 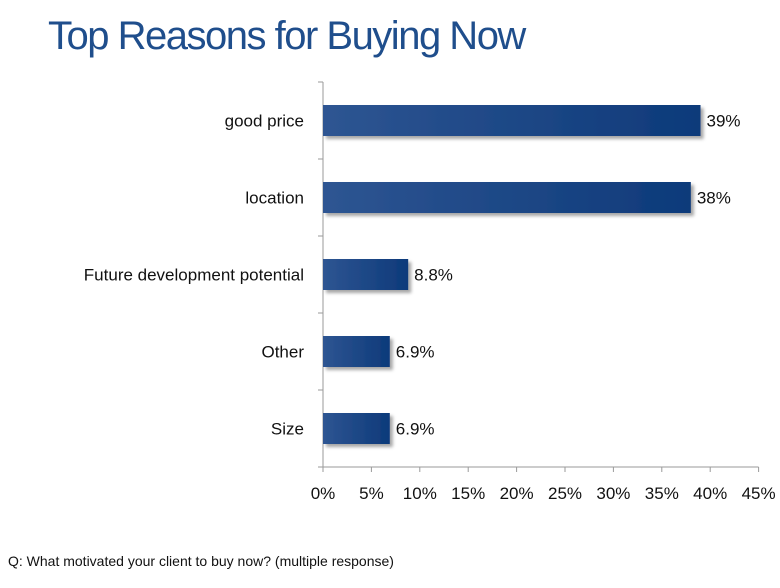 I want to click on x-tick-label: 25%, so click(x=565, y=493).